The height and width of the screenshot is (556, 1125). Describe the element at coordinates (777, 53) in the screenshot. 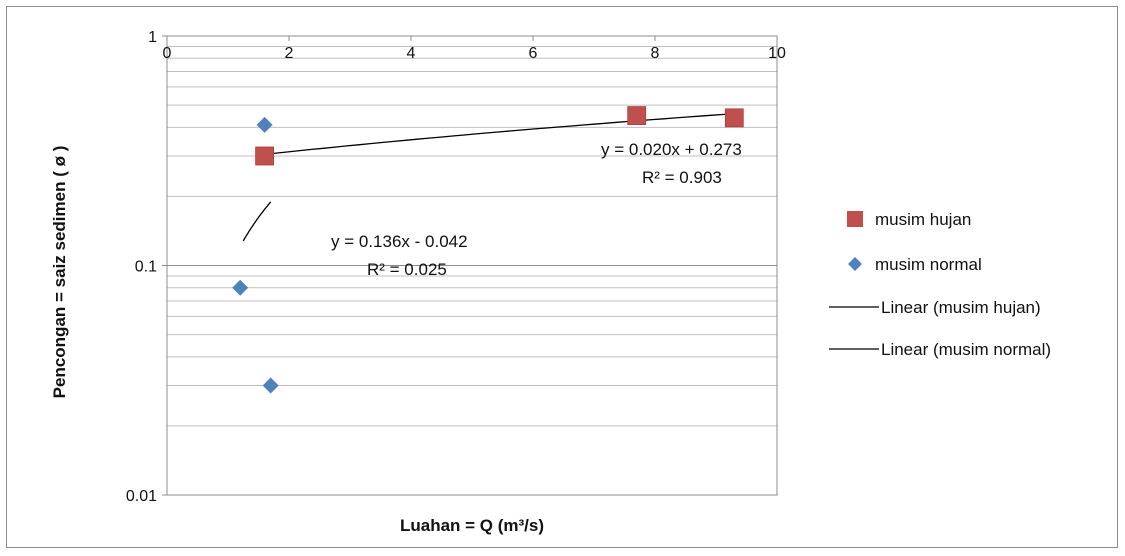

I see `x-tick-label: 10` at that location.